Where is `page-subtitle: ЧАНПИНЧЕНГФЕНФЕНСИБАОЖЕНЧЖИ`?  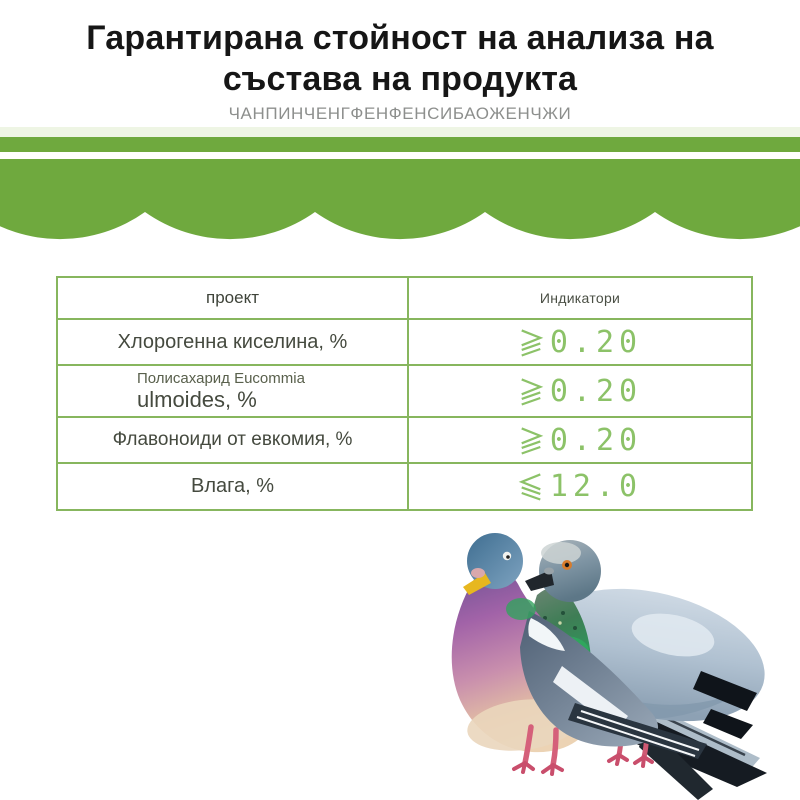 page-subtitle: ЧАНПИНЧЕНГФЕНФЕНСИБАОЖЕНЧЖИ is located at coordinates (400, 113).